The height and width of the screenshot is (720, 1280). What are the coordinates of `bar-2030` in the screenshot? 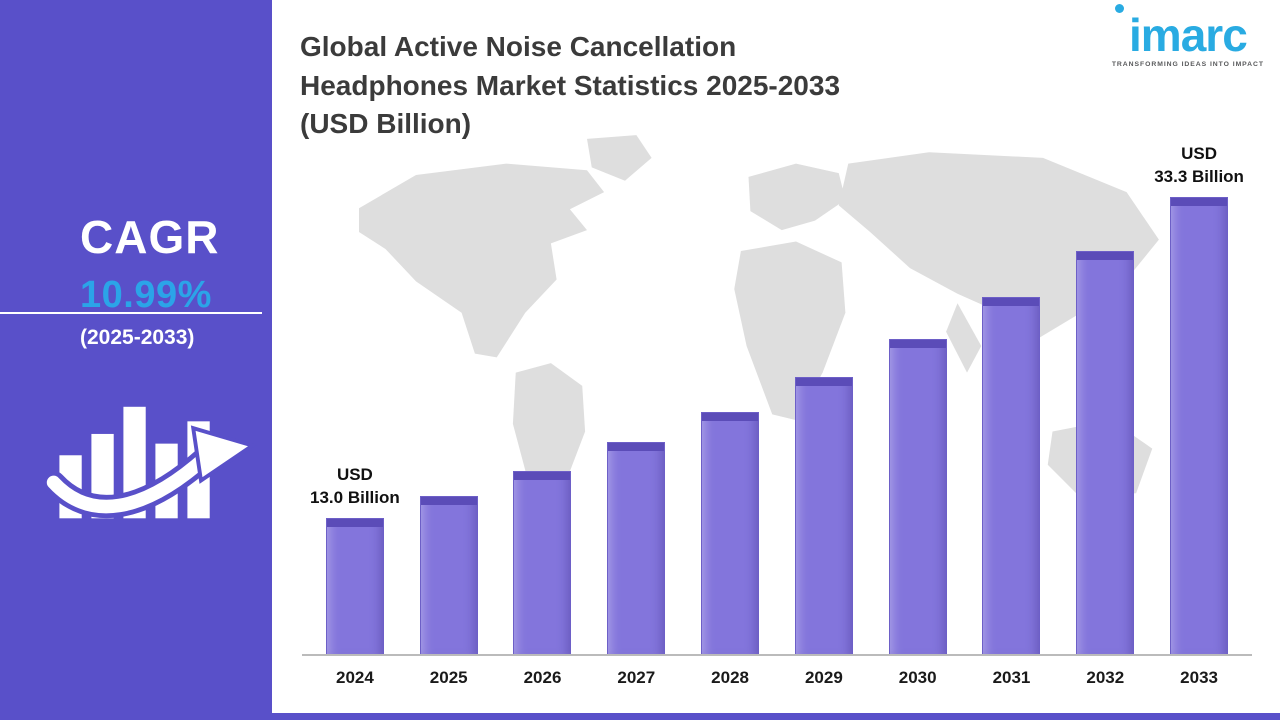 It's located at (917, 496).